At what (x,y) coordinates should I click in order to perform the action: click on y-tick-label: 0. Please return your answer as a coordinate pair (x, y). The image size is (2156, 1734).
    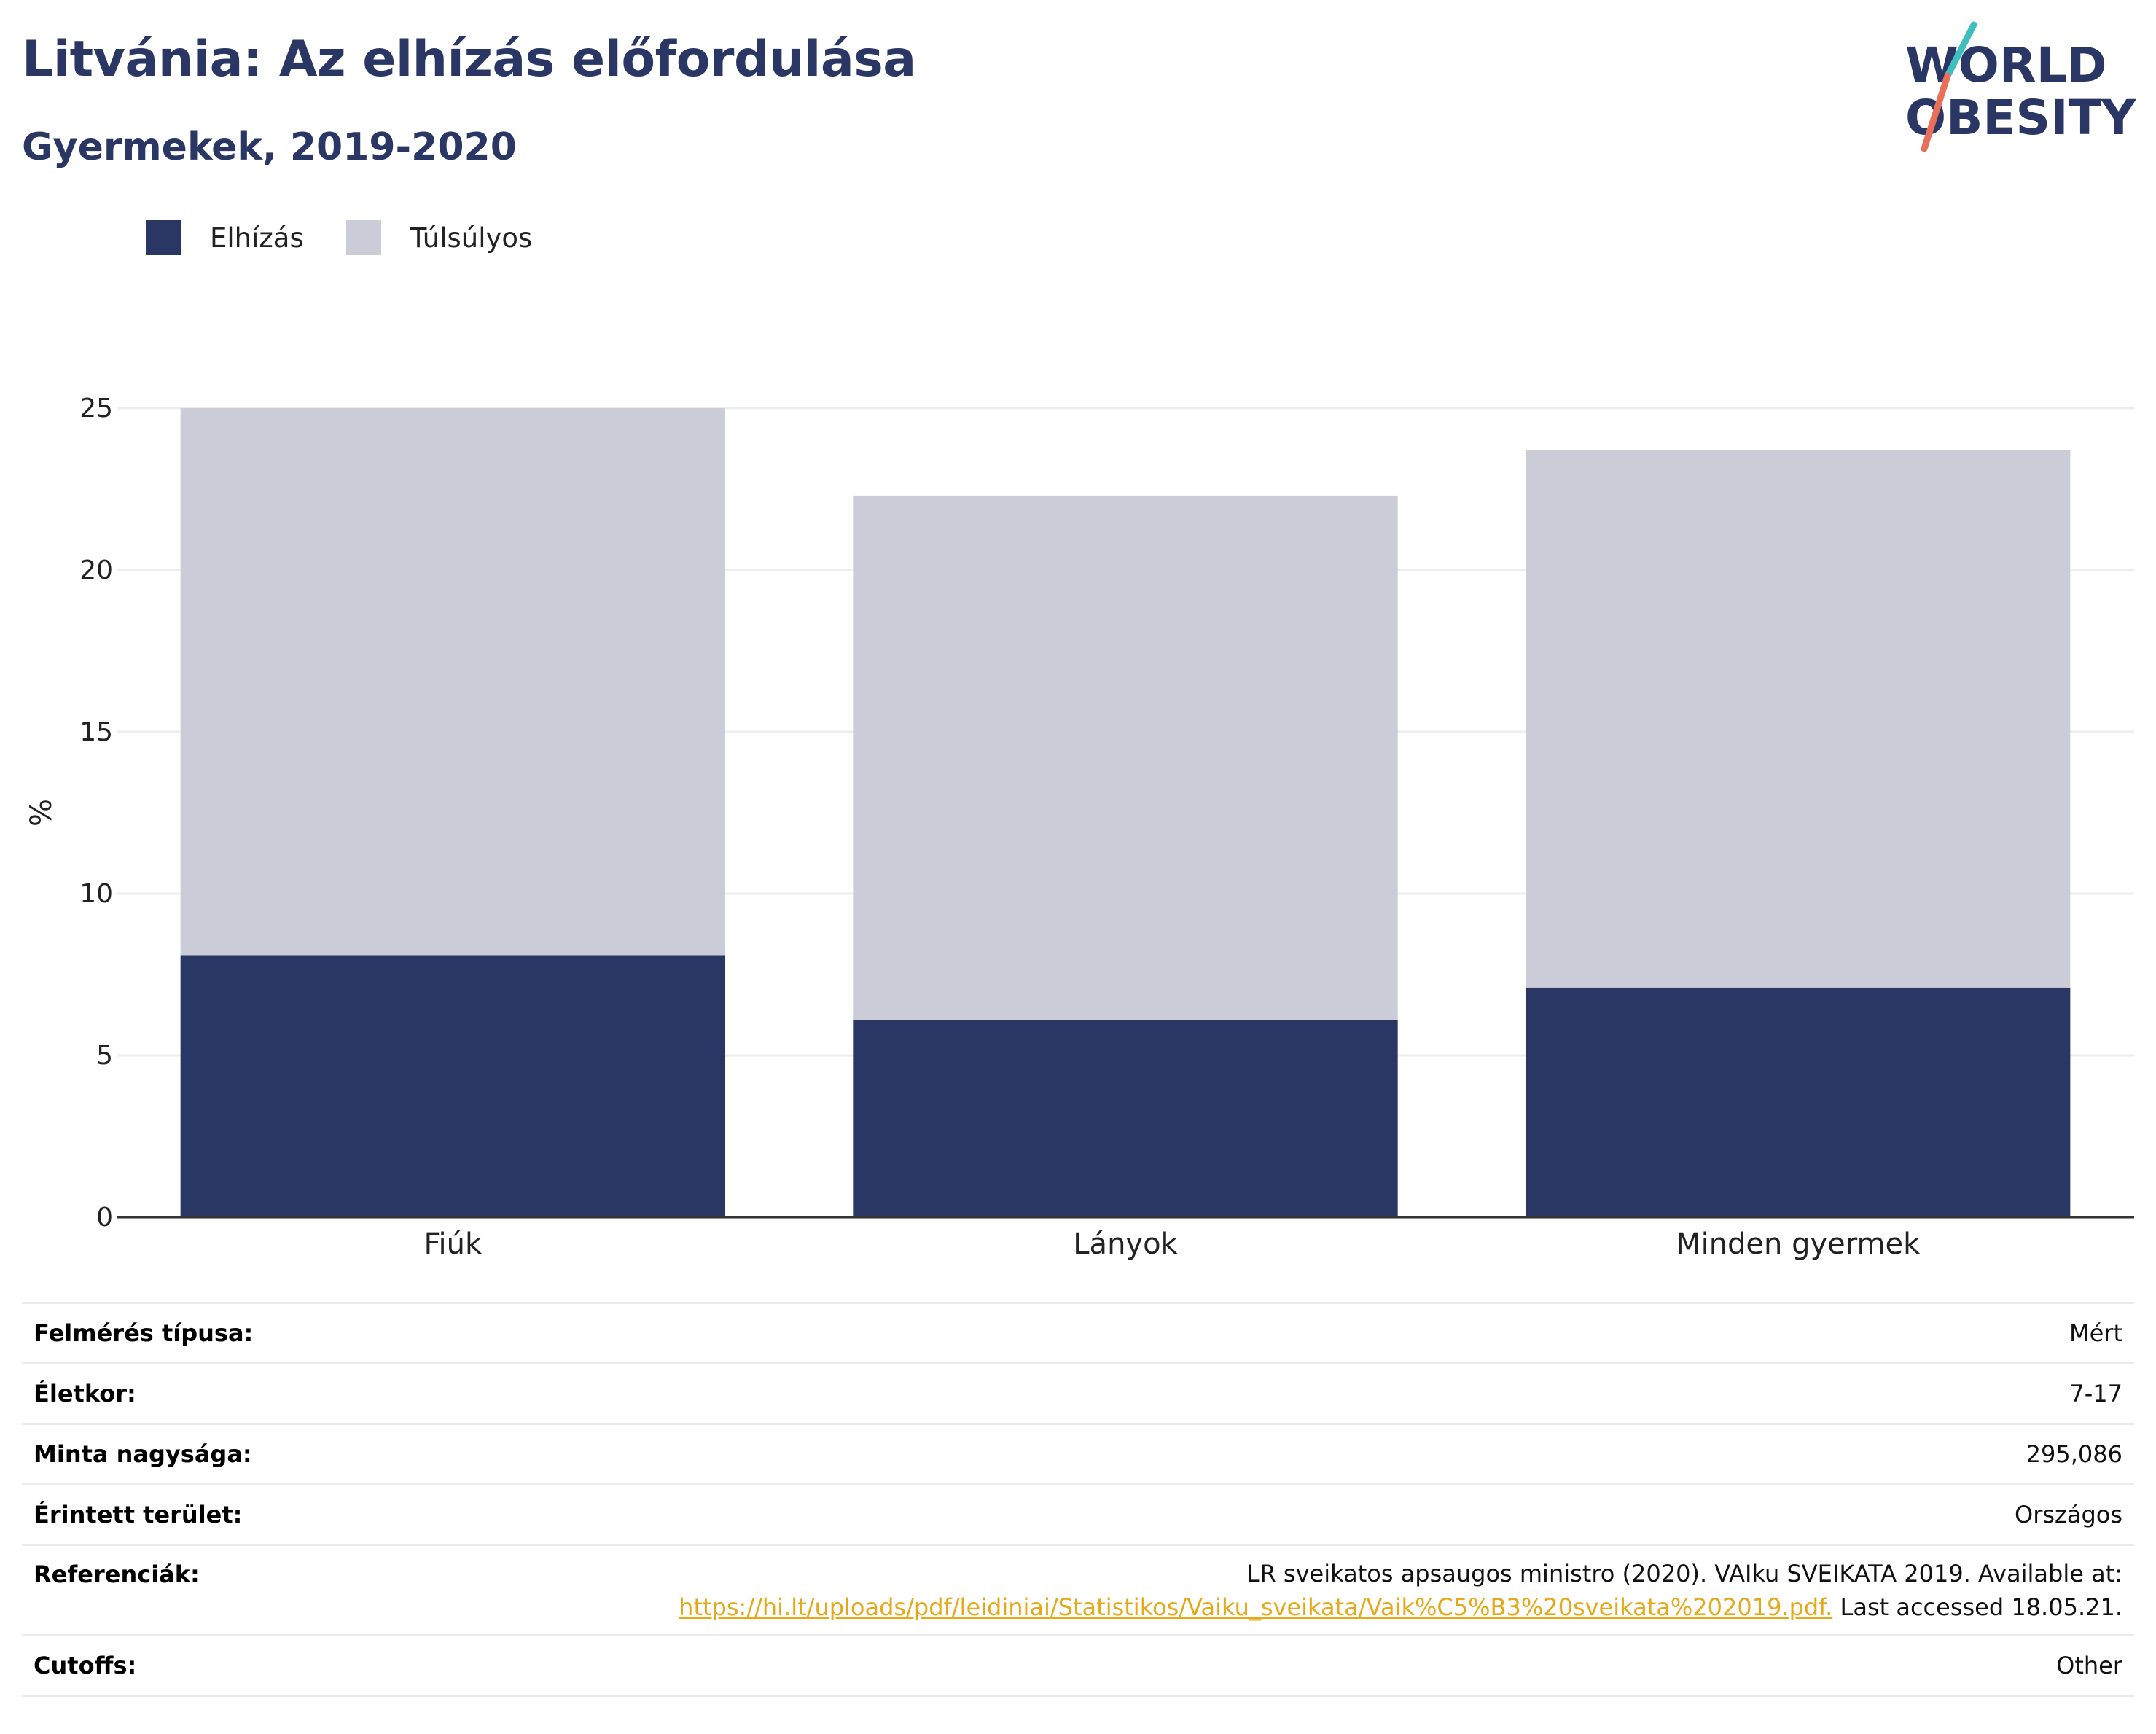
    Looking at the image, I should click on (104, 1218).